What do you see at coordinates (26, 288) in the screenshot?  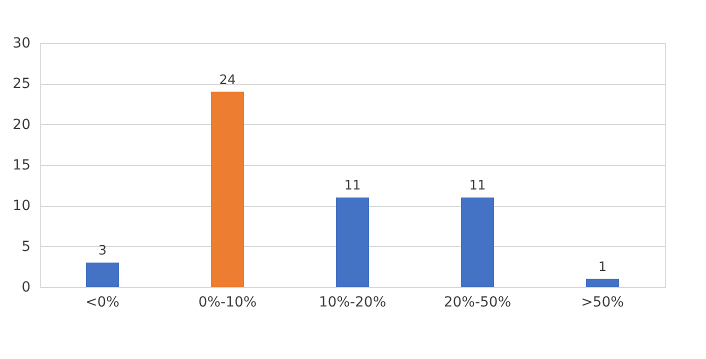 I see `y-tick-label: 0` at bounding box center [26, 288].